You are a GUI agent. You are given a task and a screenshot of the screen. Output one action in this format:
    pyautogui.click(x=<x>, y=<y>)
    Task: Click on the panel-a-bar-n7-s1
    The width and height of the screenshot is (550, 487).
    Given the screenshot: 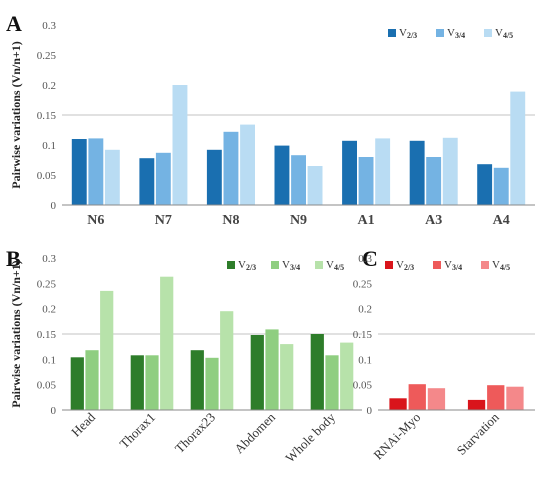 What is the action you would take?
    pyautogui.click(x=147, y=181)
    